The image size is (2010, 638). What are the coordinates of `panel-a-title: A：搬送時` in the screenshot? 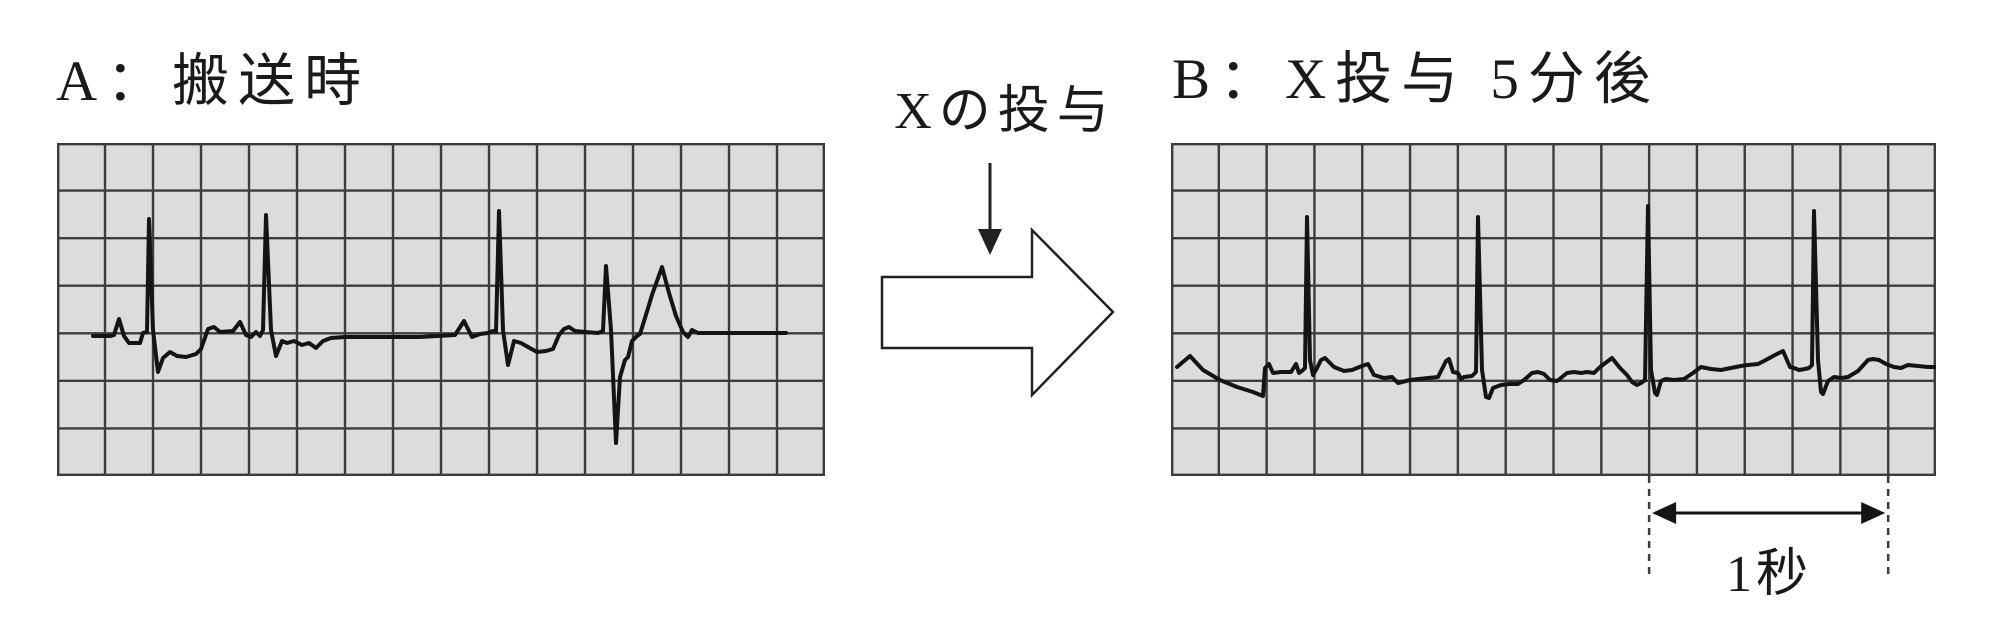 It's located at (213, 81).